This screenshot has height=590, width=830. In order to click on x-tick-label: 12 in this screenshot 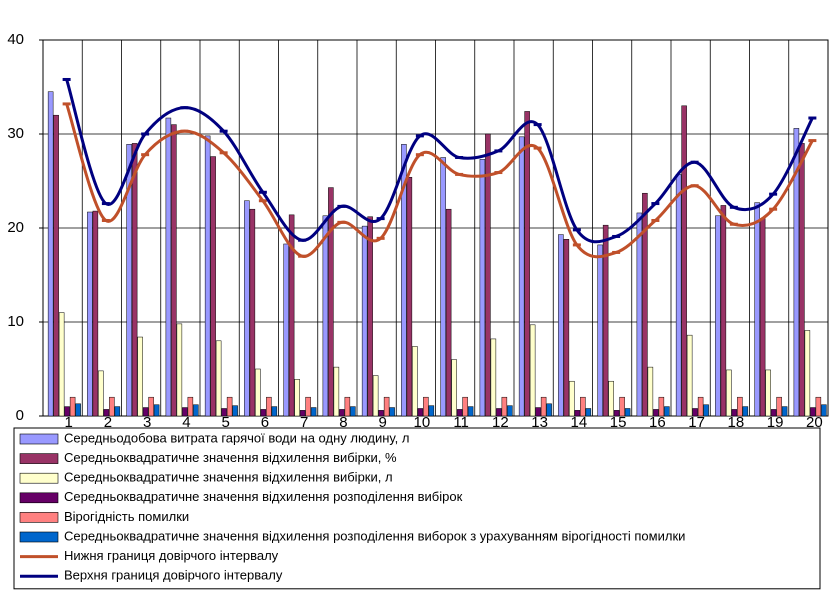, I will do `click(500, 422)`.